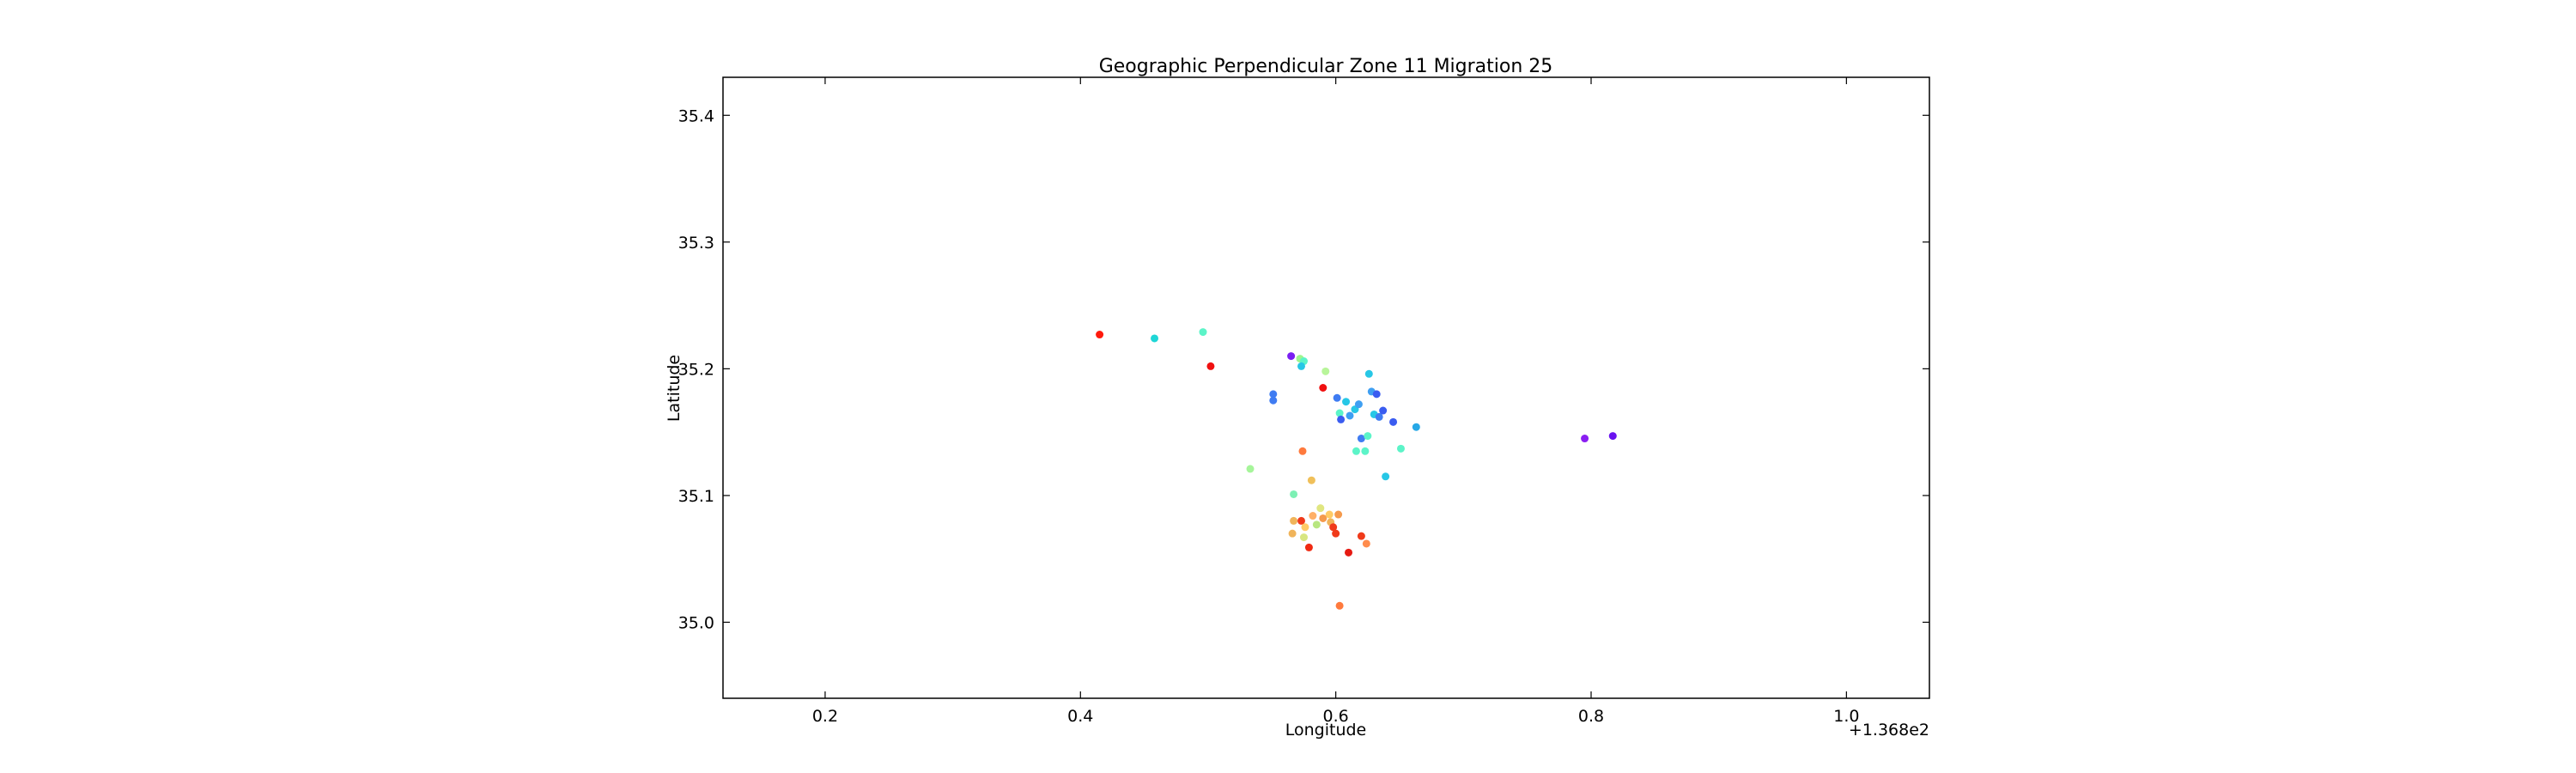  What do you see at coordinates (696, 116) in the screenshot?
I see `y-tick-label: 35.4` at bounding box center [696, 116].